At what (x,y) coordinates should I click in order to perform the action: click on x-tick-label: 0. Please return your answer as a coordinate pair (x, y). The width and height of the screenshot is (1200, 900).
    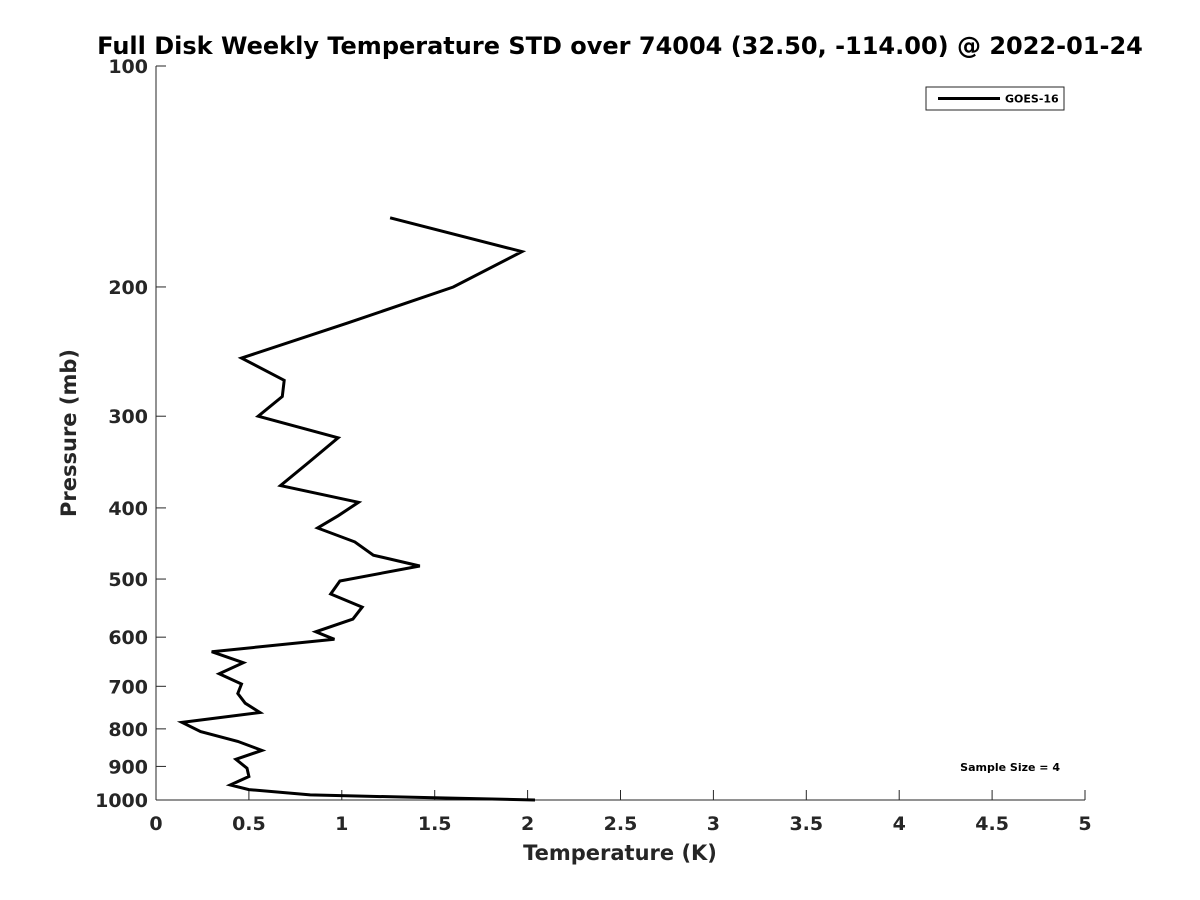
    Looking at the image, I should click on (155, 824).